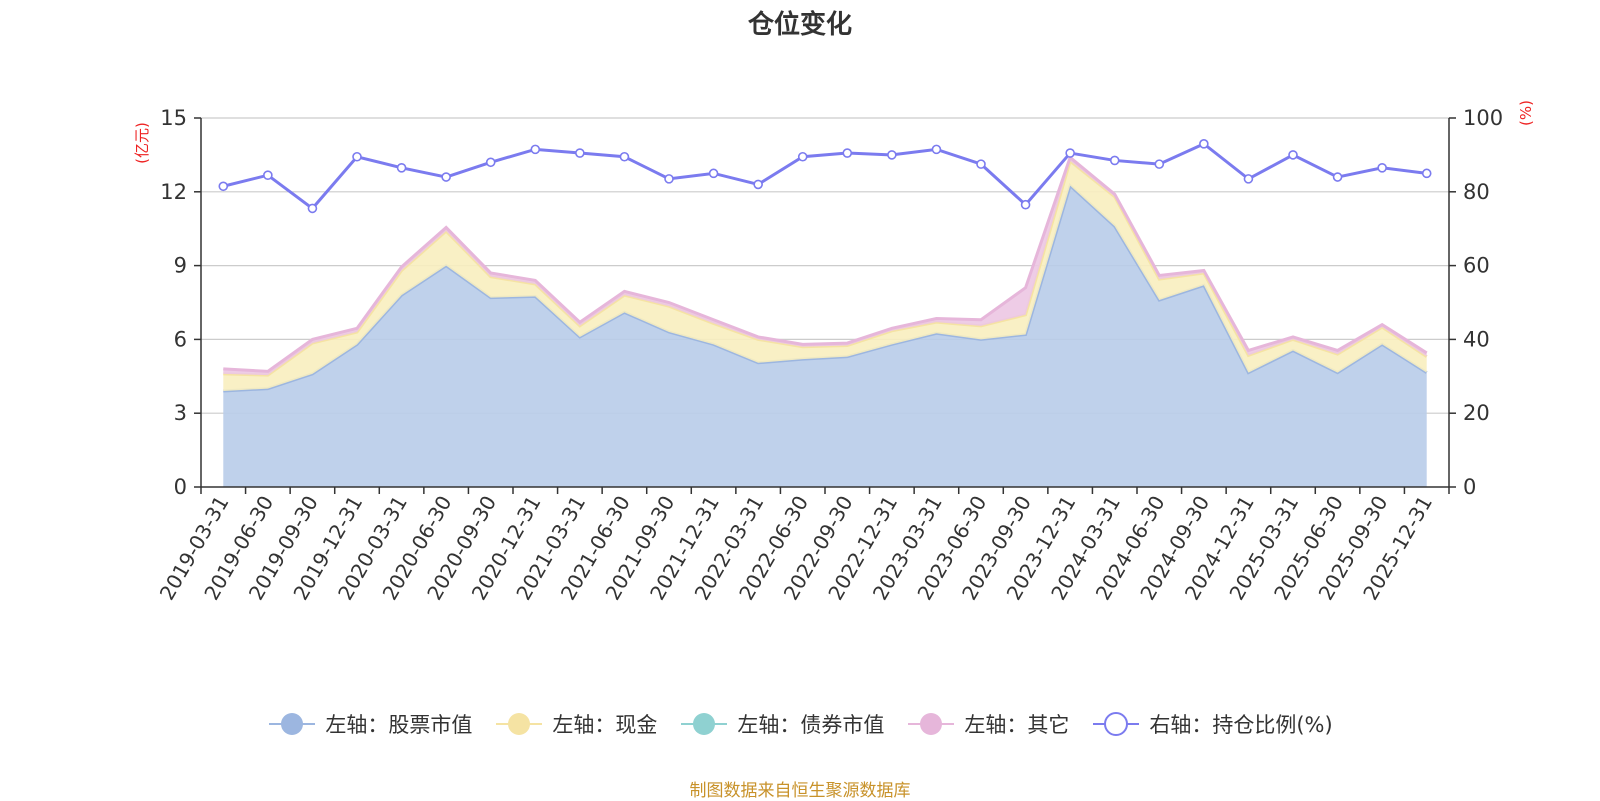 The height and width of the screenshot is (801, 1600). I want to click on legend-item: 左轴：其它, so click(987, 724).